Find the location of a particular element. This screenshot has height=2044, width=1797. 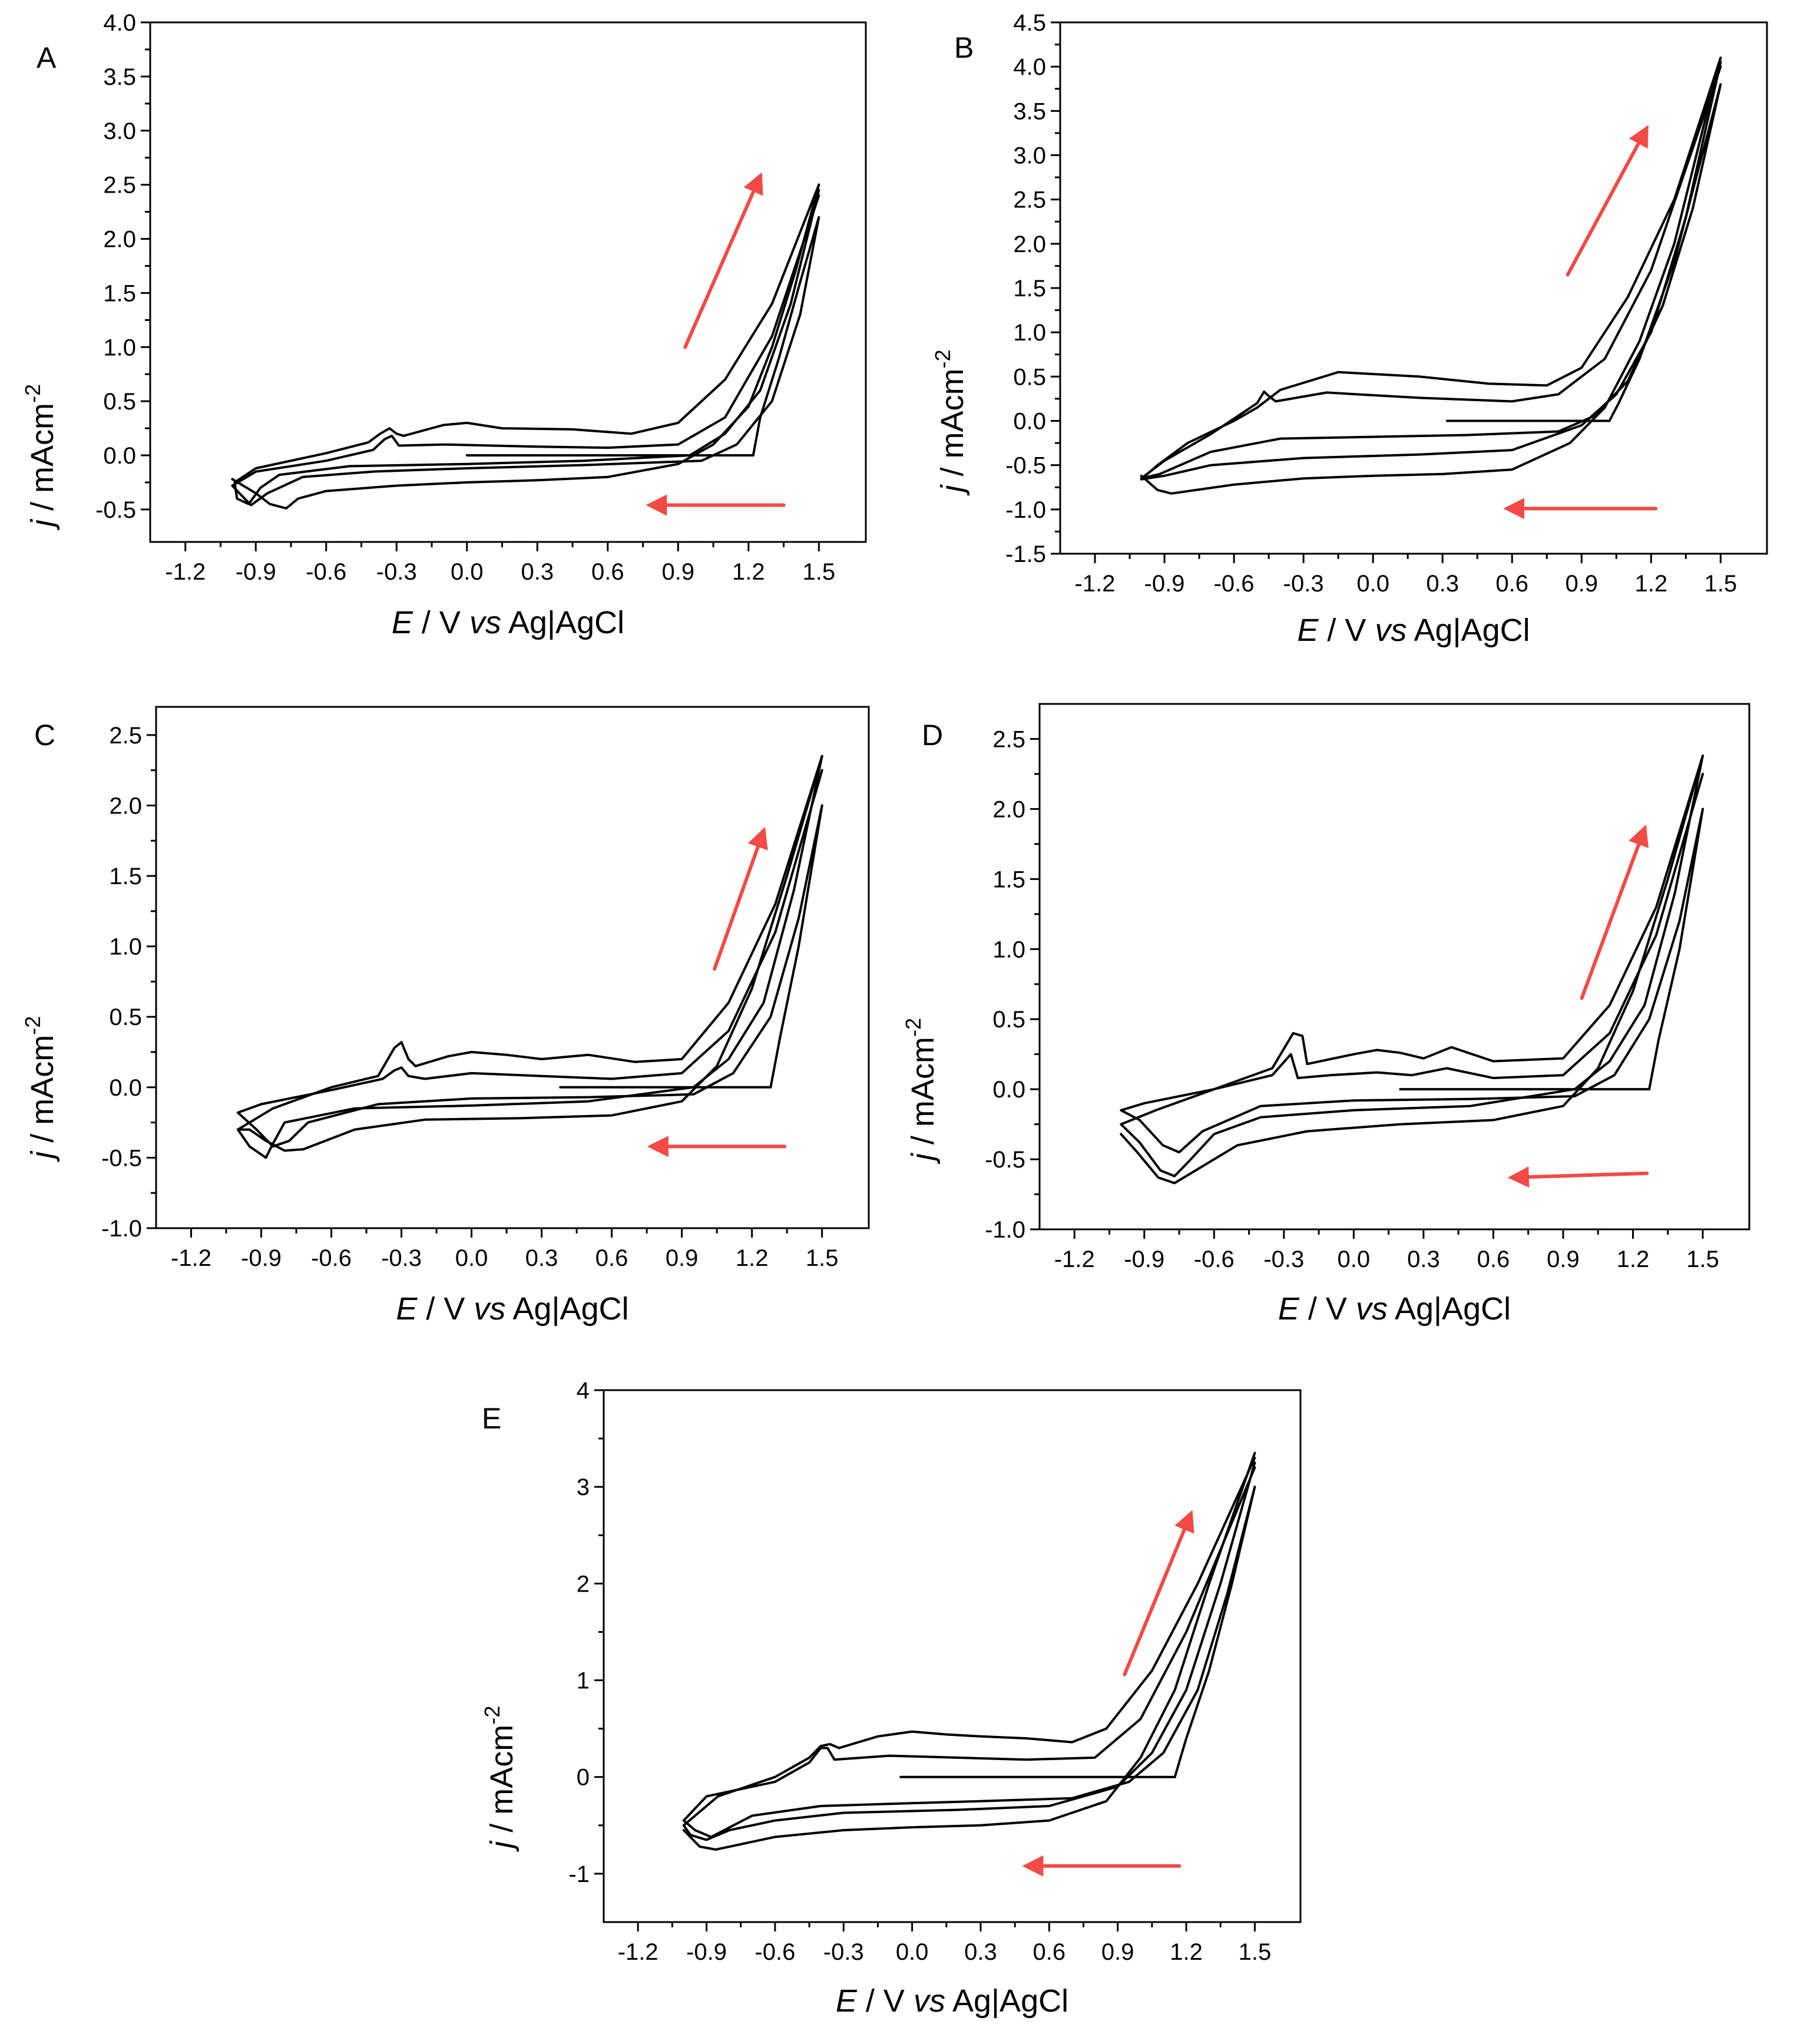

y-tick-label: 3.0 is located at coordinates (120, 131).